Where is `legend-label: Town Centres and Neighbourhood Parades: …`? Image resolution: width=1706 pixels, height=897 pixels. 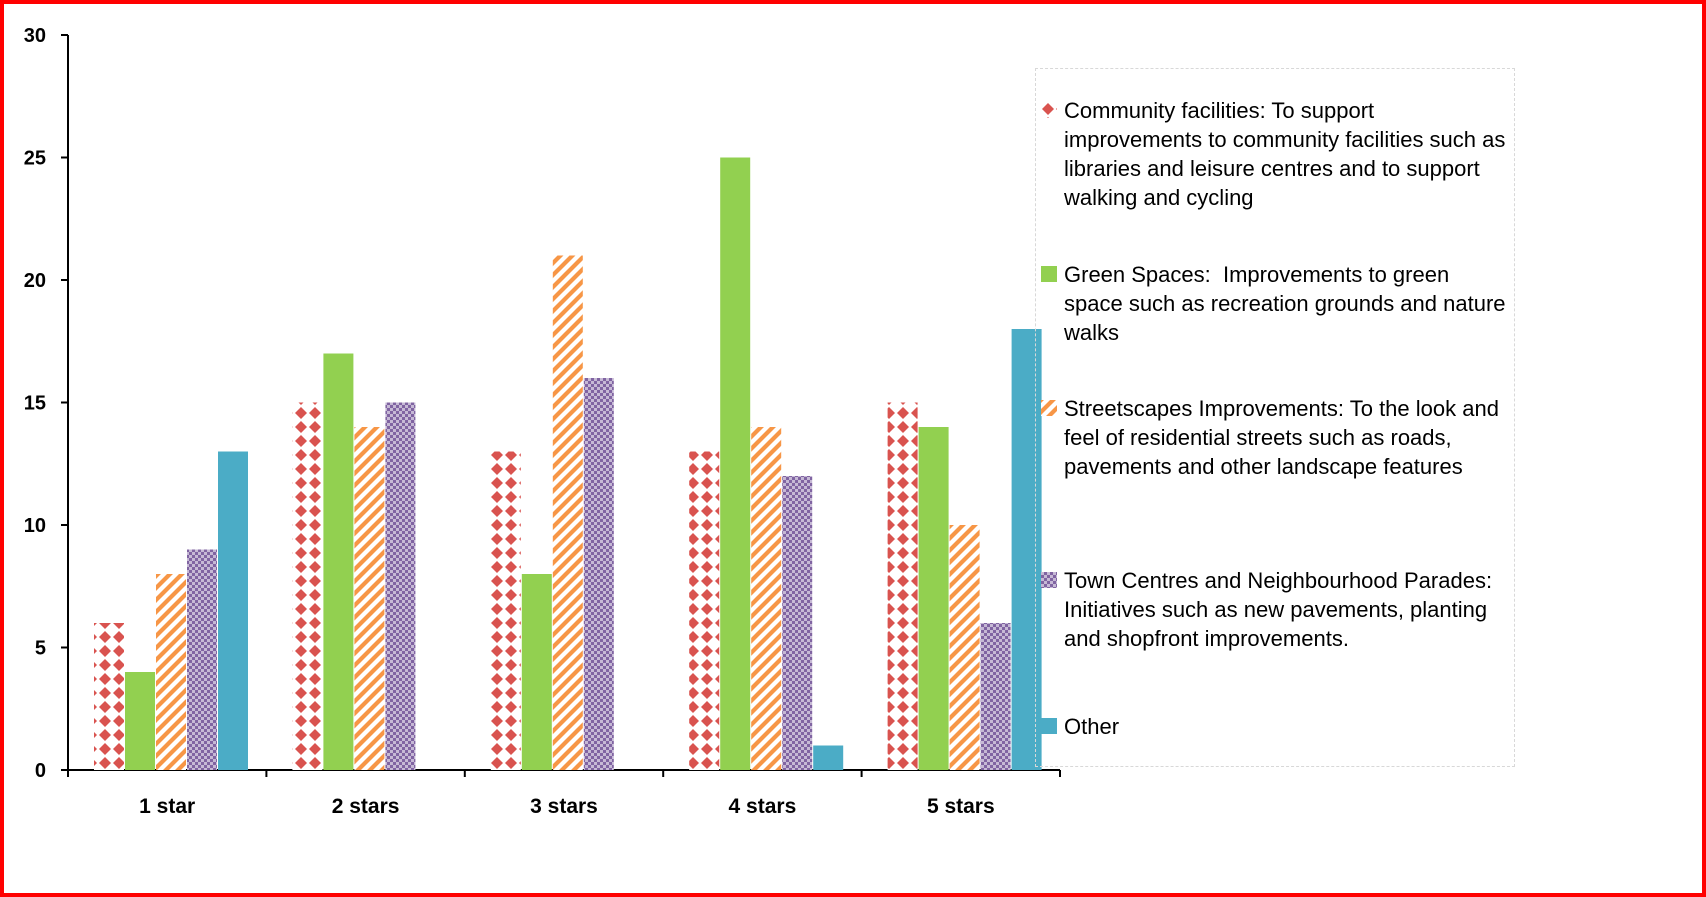
legend-label: Town Centres and Neighbourhood Parades: … is located at coordinates (1281, 609).